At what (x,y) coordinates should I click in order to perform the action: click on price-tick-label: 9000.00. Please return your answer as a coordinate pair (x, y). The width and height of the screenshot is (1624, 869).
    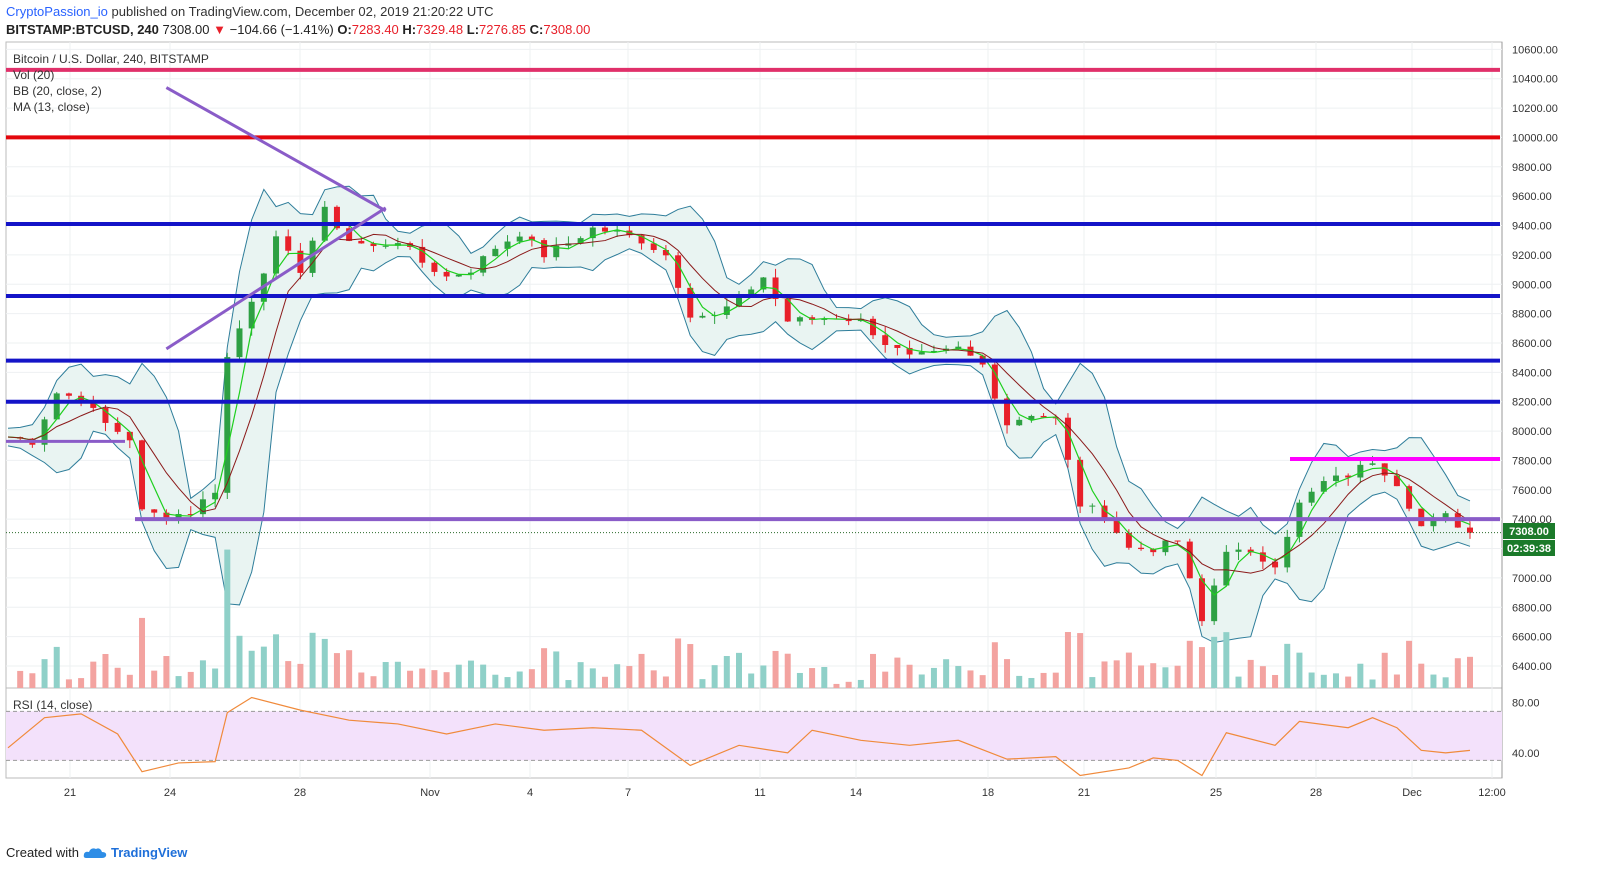
    Looking at the image, I should click on (1532, 285).